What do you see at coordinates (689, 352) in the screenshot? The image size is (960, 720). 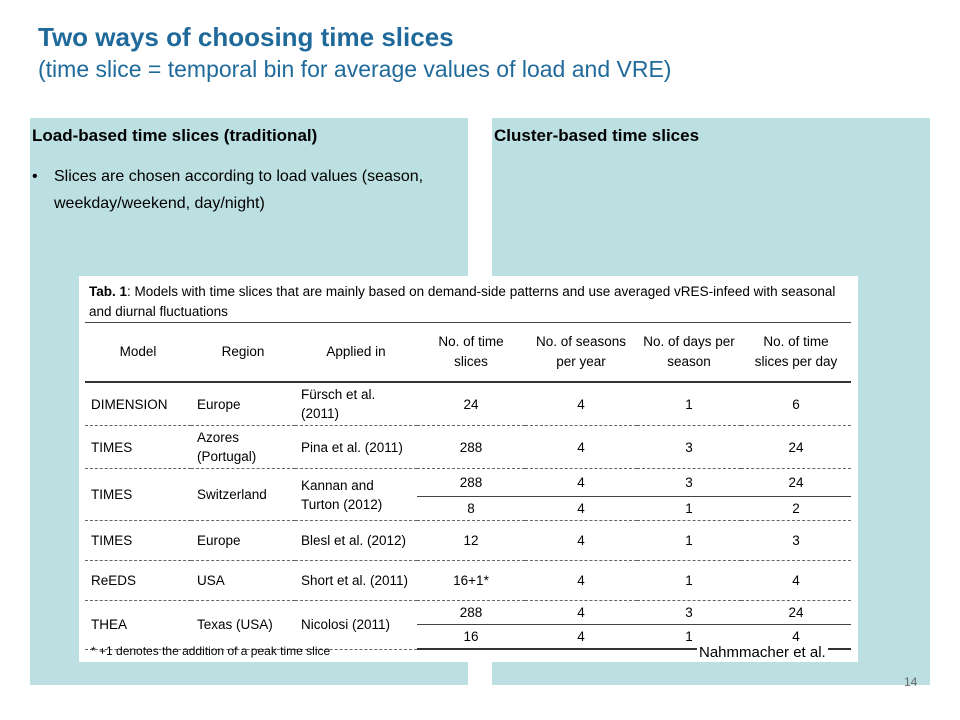 I see `header-cell: No. of days per season` at bounding box center [689, 352].